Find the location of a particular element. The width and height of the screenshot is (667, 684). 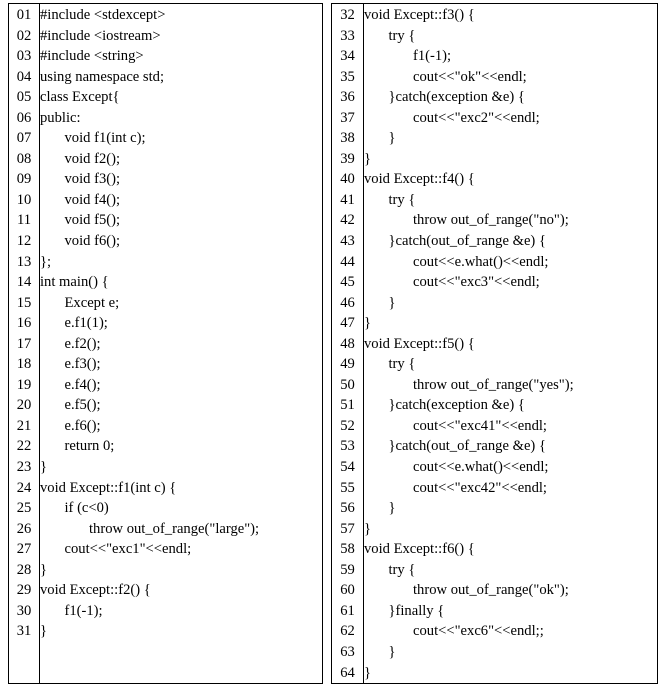

code-line: void f2(); is located at coordinates (92, 158).